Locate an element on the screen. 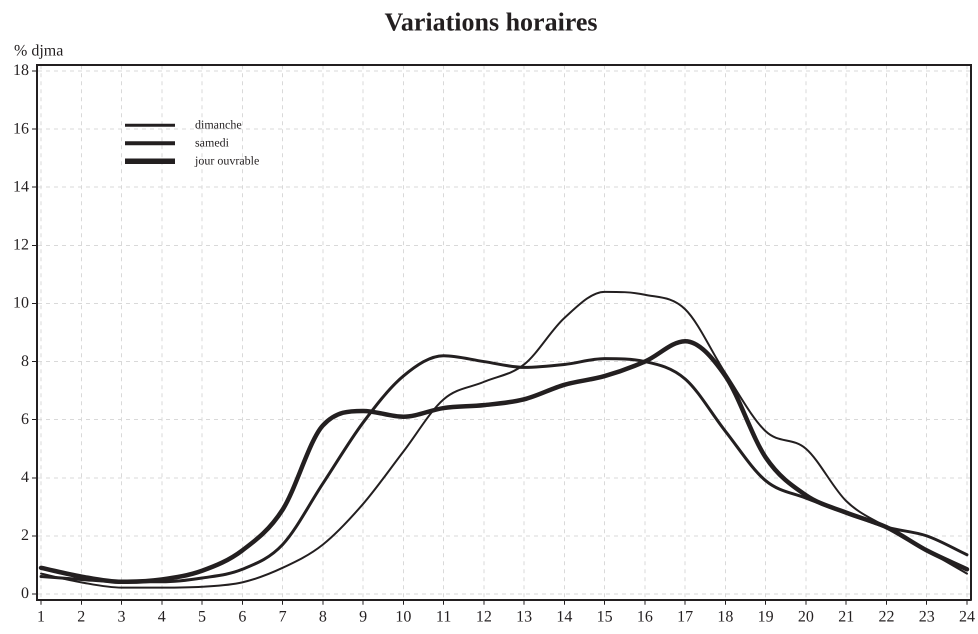 Image resolution: width=978 pixels, height=634 pixels. x-tick-label: 16 is located at coordinates (644, 617).